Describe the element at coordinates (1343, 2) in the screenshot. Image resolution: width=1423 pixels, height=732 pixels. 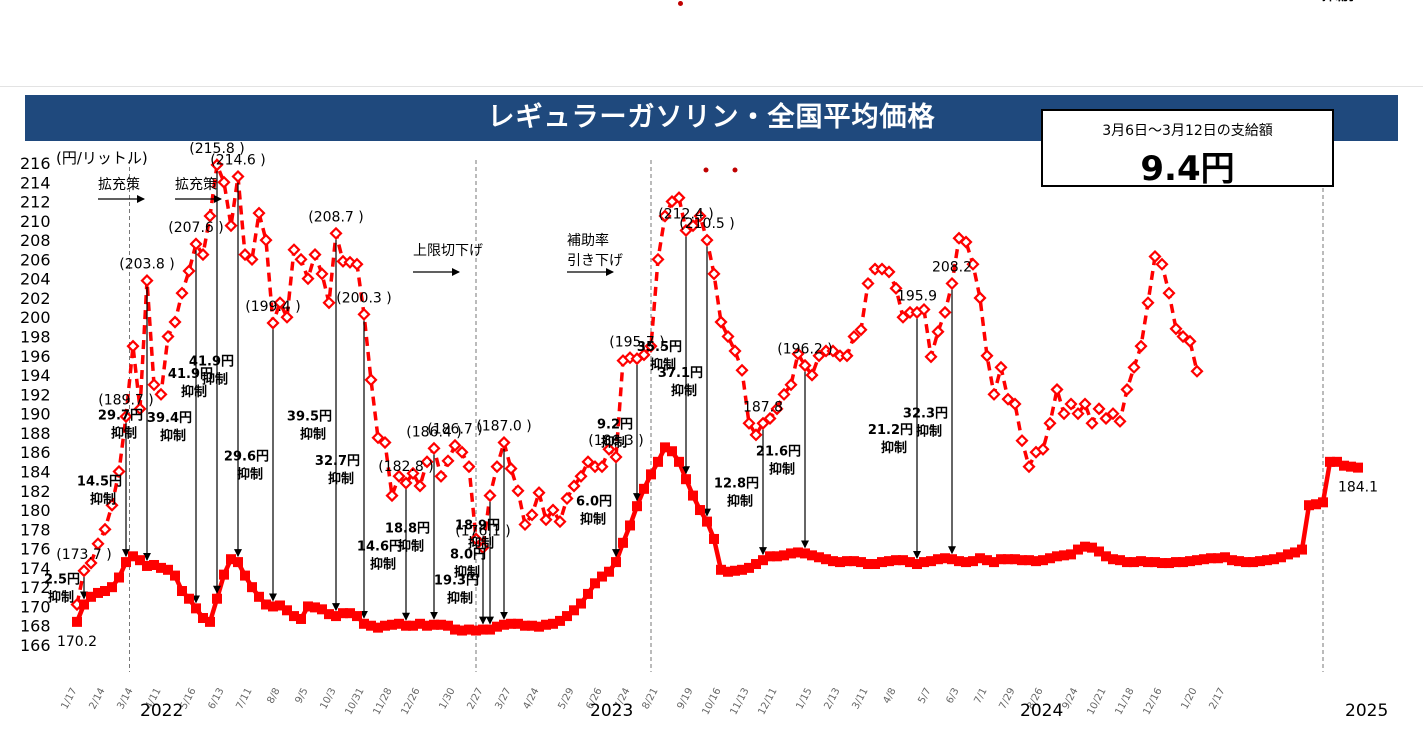
I see `peak-value-label: 197.5` at that location.